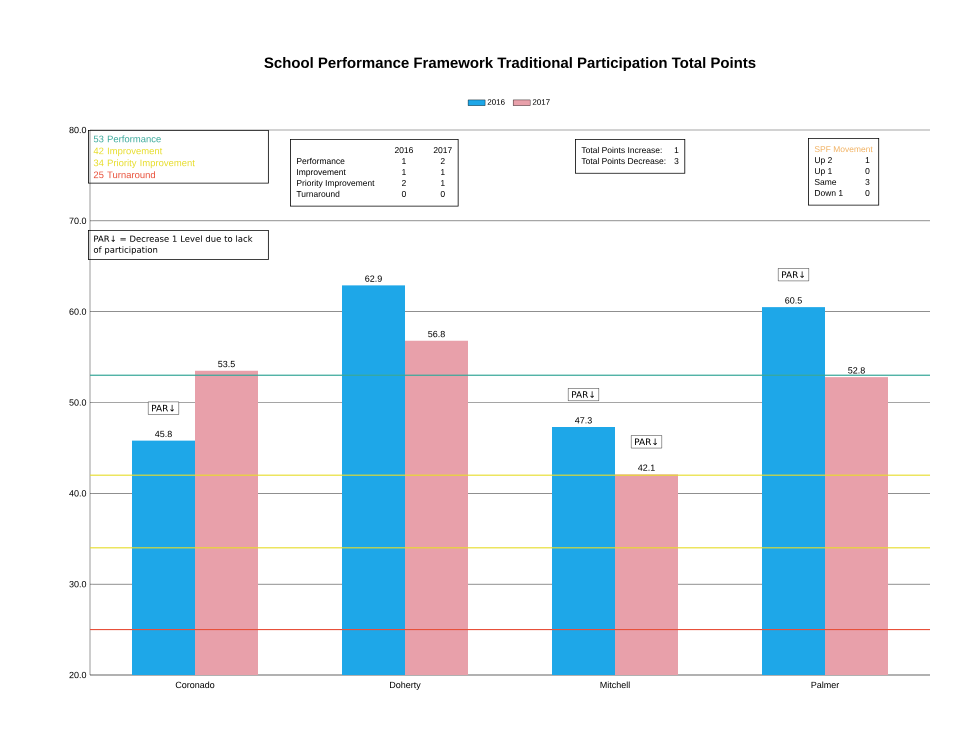  What do you see at coordinates (823, 172) in the screenshot?
I see `annotation: Up 1` at bounding box center [823, 172].